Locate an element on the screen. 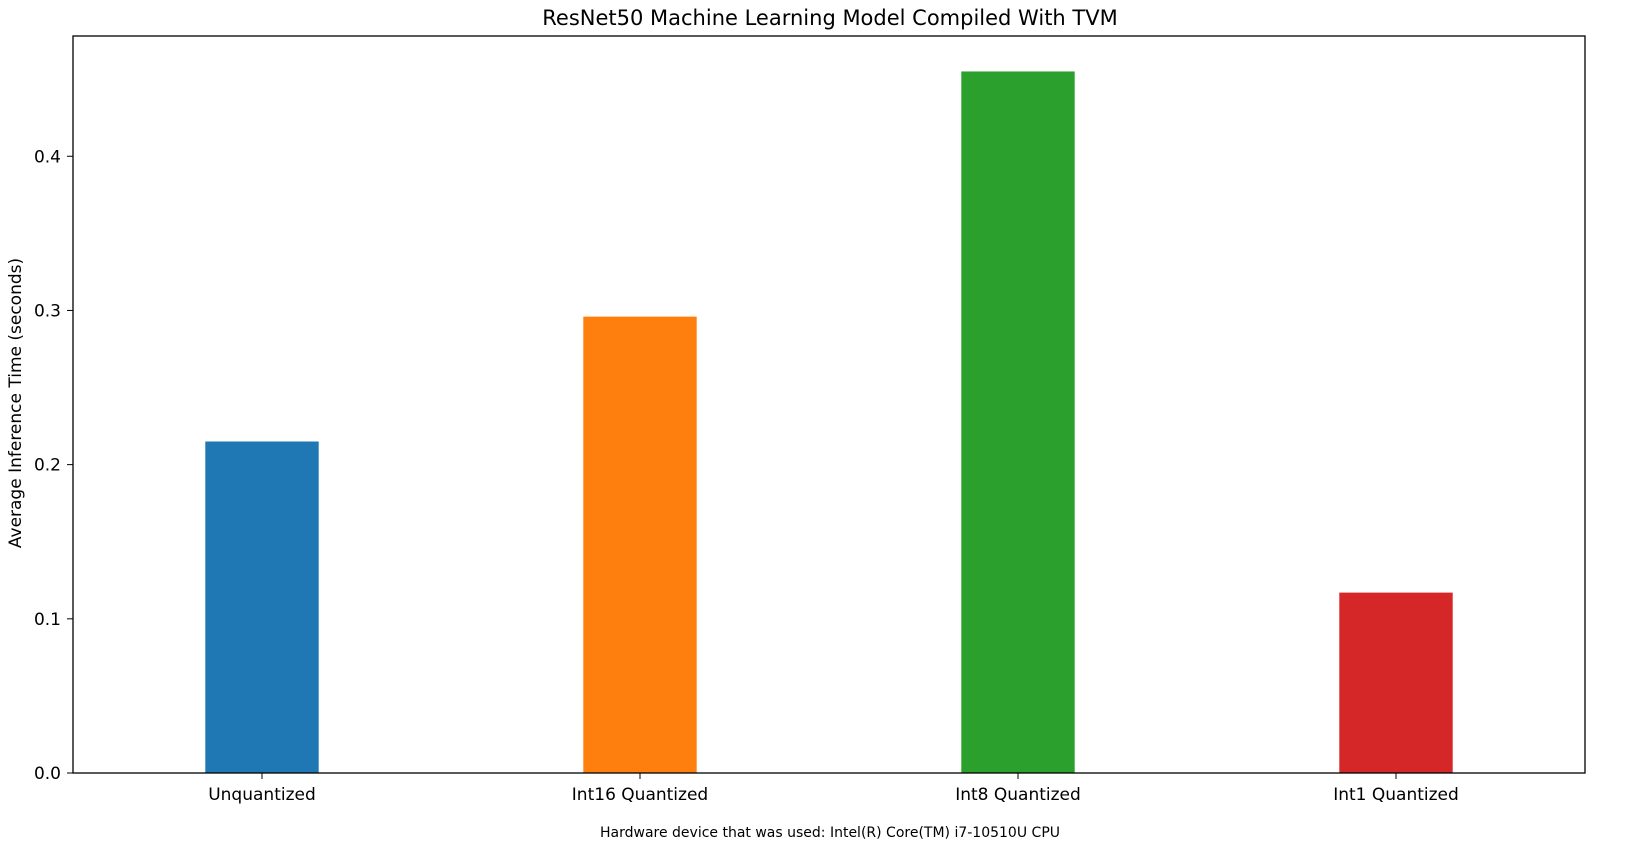 The image size is (1636, 845). y-axis-label: Average Inference Time (seconds) is located at coordinates (16, 403).